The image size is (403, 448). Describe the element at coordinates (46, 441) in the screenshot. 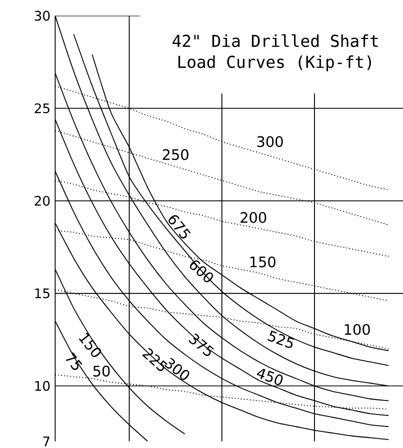

I see `y-tick-label: 7` at that location.